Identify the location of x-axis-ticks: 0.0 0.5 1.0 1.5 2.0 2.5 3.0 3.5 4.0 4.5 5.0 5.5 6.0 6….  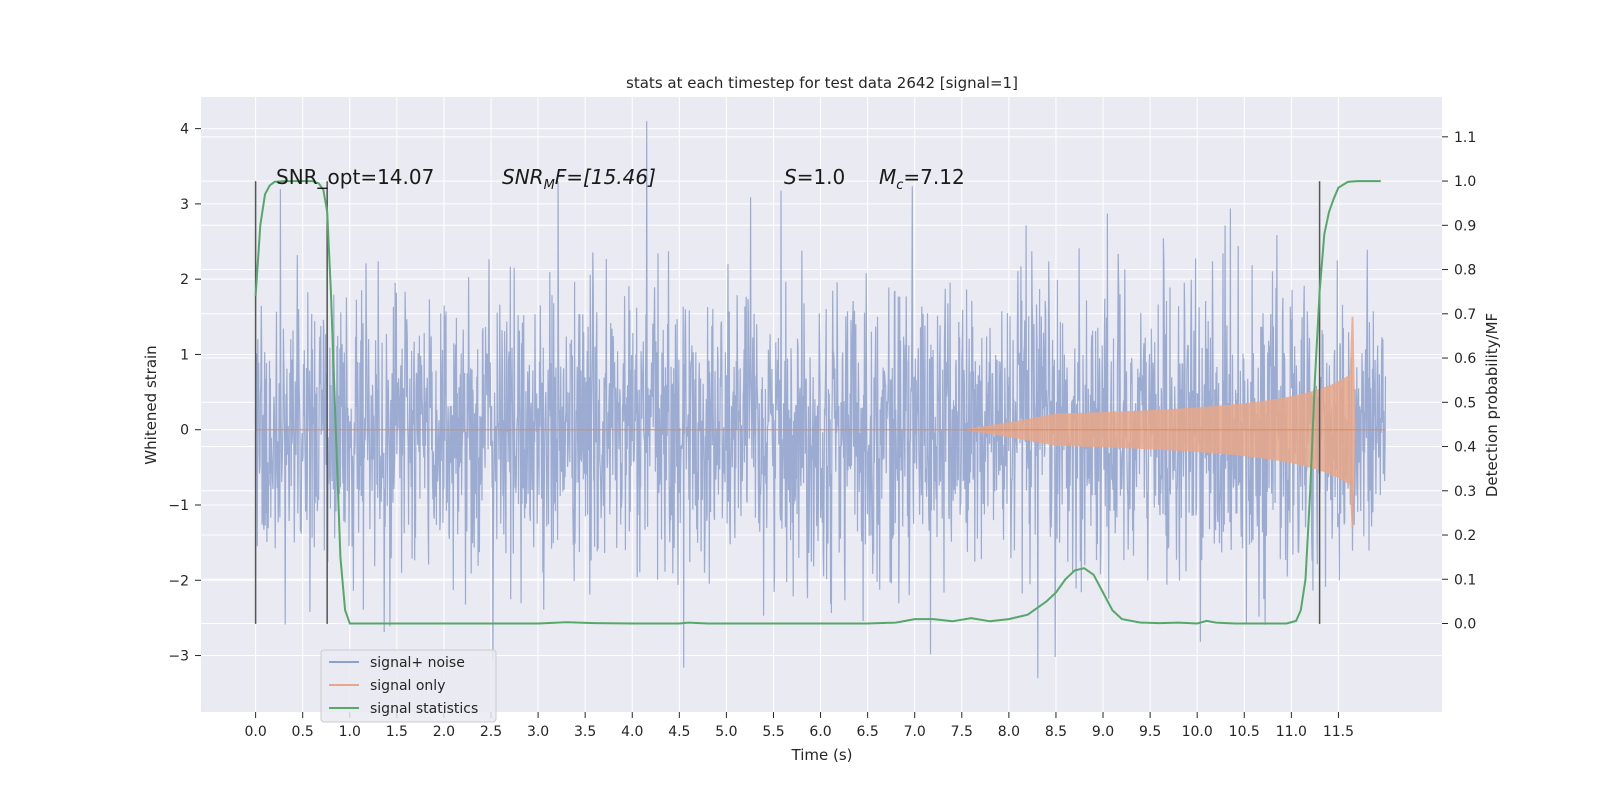
(799, 726).